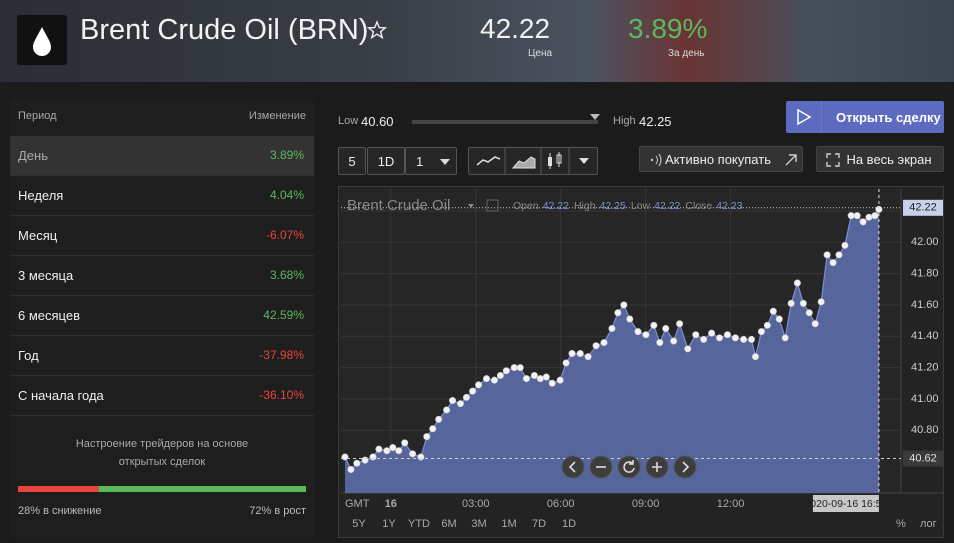 This screenshot has width=954, height=543. Describe the element at coordinates (721, 159) in the screenshot. I see `buy-button: Активно покупать` at that location.